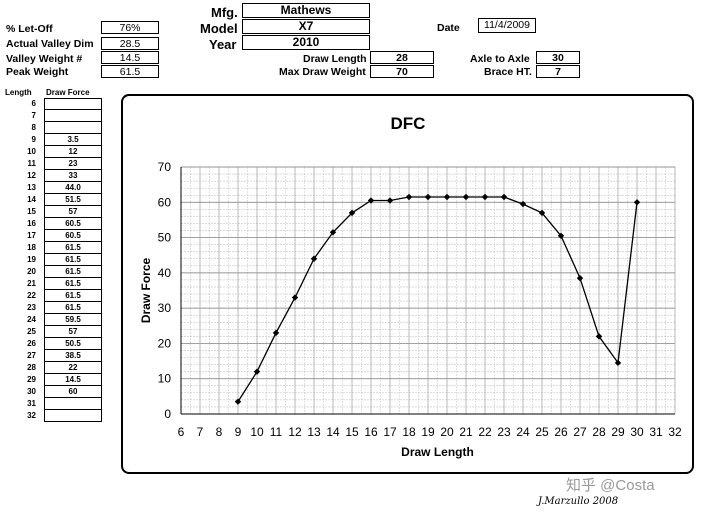  What do you see at coordinates (33, 127) in the screenshot?
I see `length-cell: 8` at bounding box center [33, 127].